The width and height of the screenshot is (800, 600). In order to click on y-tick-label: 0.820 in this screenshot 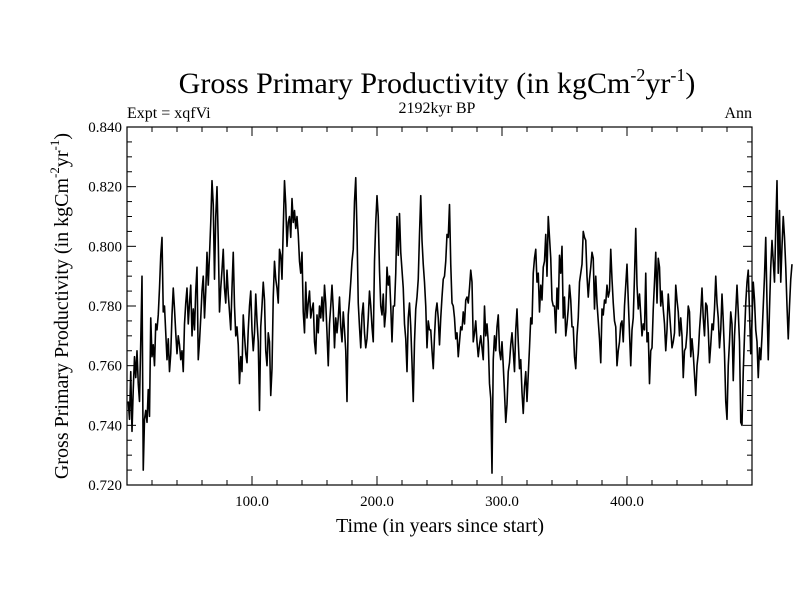, I will do `click(105, 188)`.